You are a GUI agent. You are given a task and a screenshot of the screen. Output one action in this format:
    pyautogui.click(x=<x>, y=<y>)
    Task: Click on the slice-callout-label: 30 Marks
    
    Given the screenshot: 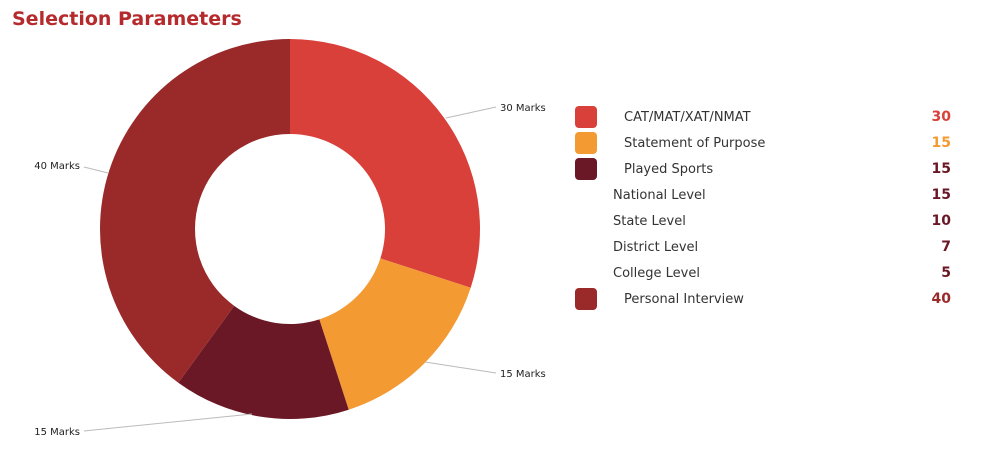 What is the action you would take?
    pyautogui.click(x=523, y=108)
    